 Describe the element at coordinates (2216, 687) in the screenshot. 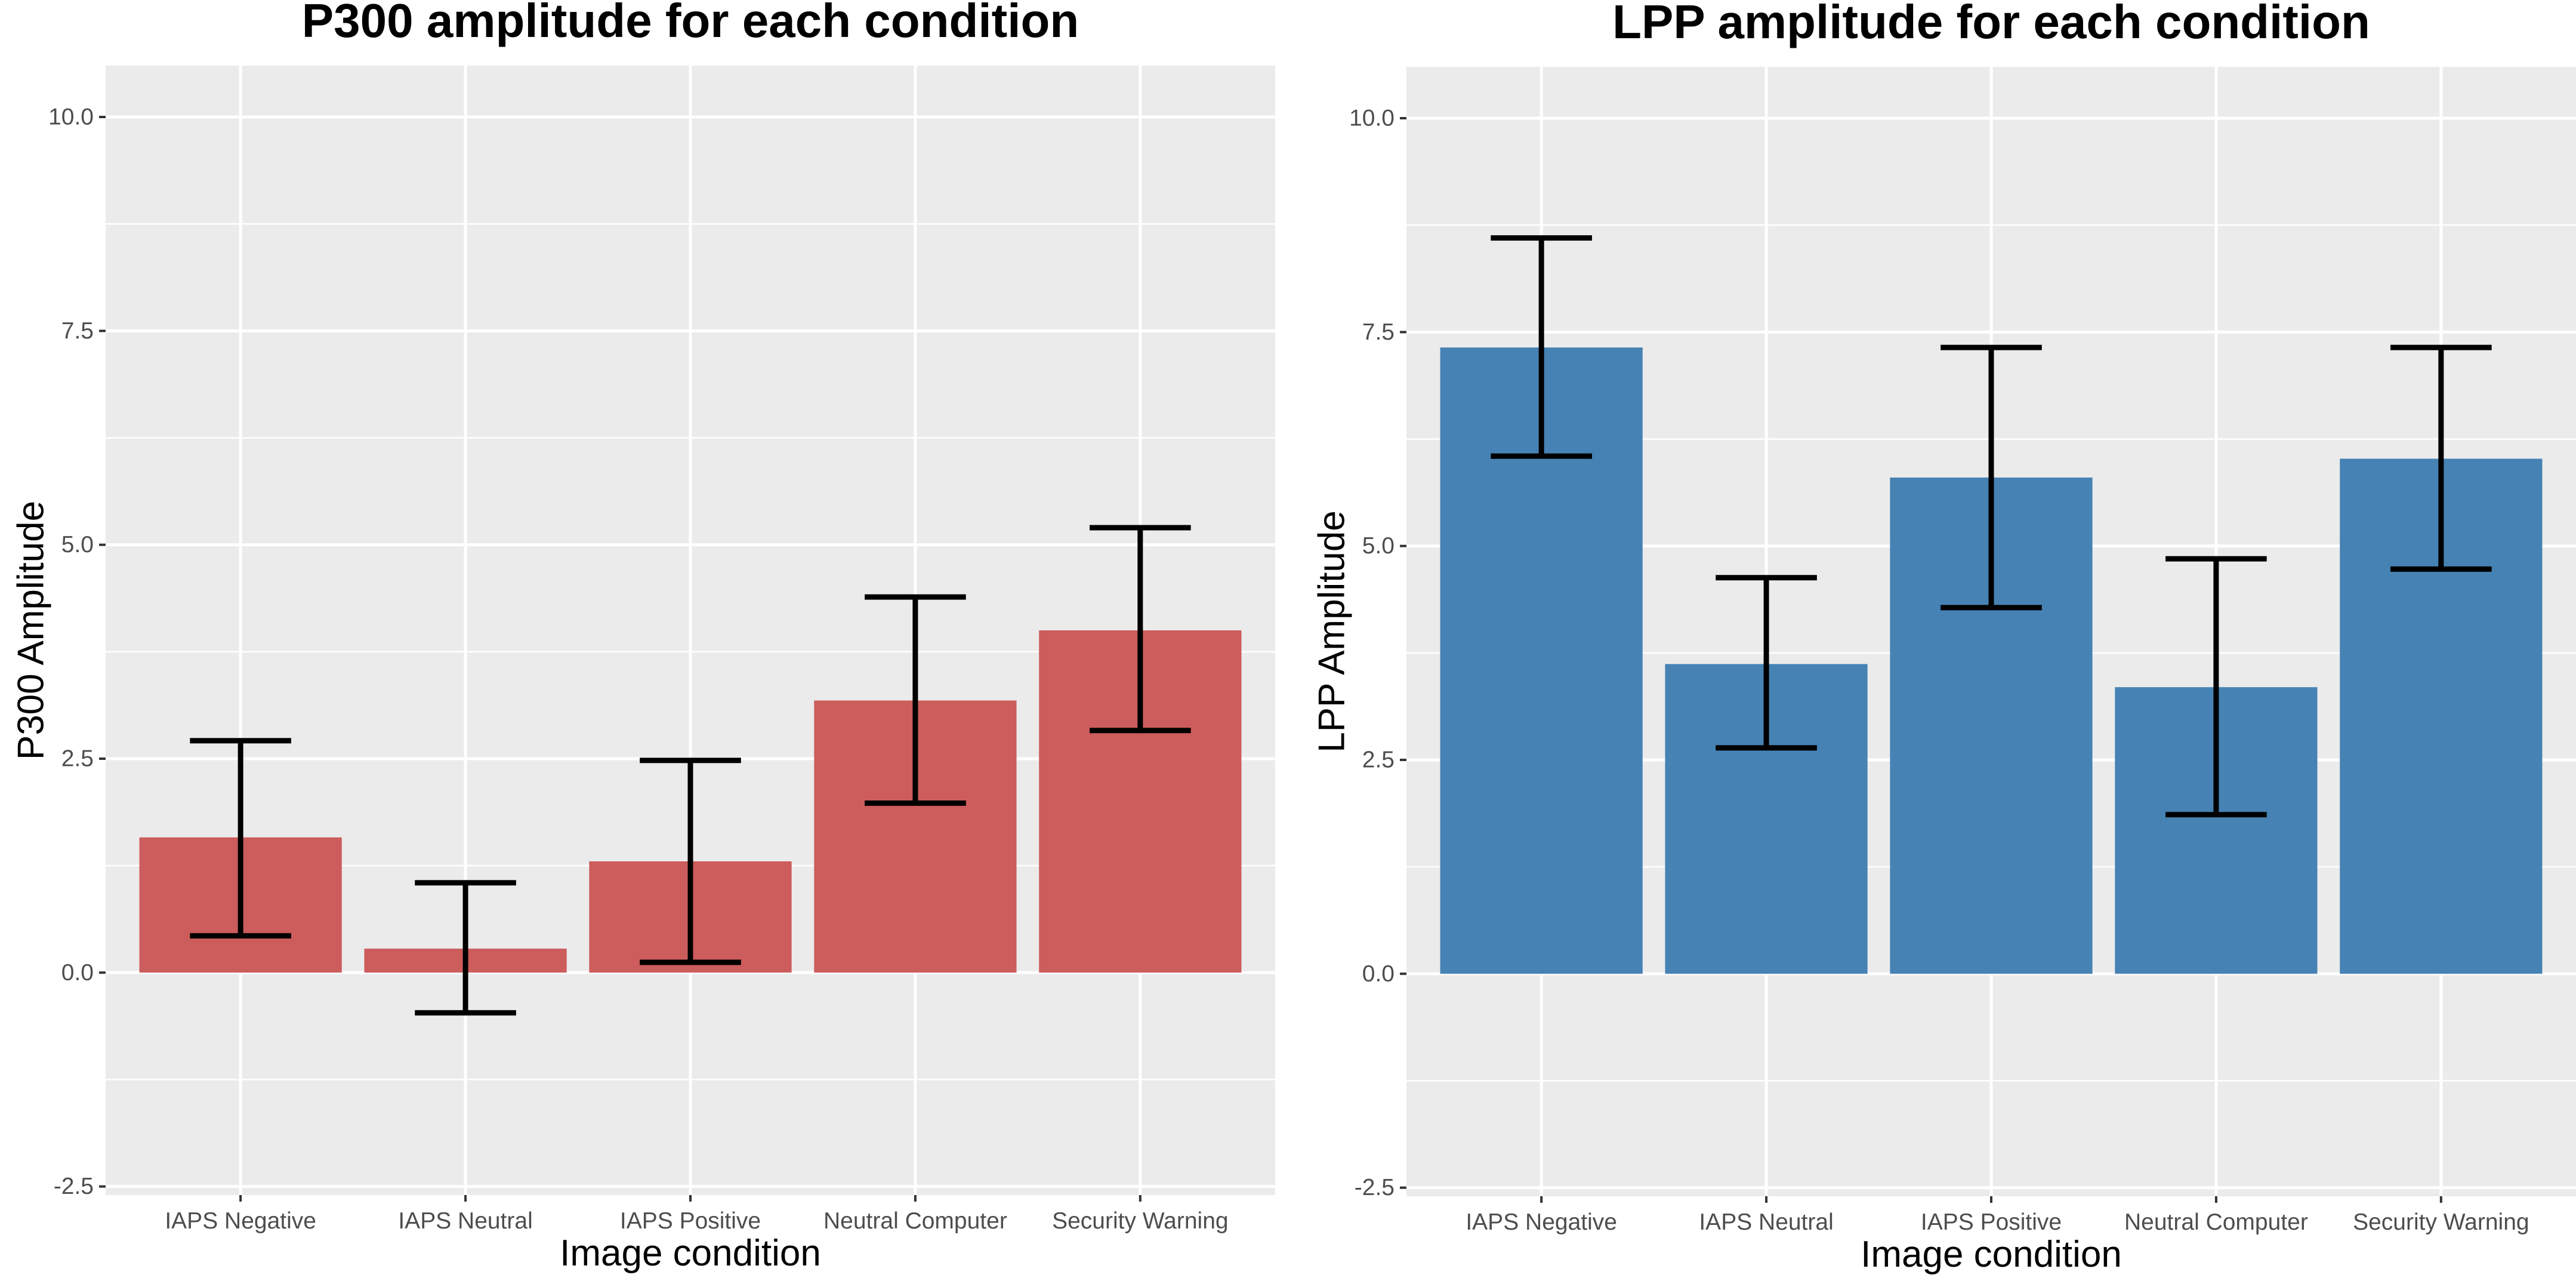

I see `lpp-error-bar-neutral-computer` at that location.